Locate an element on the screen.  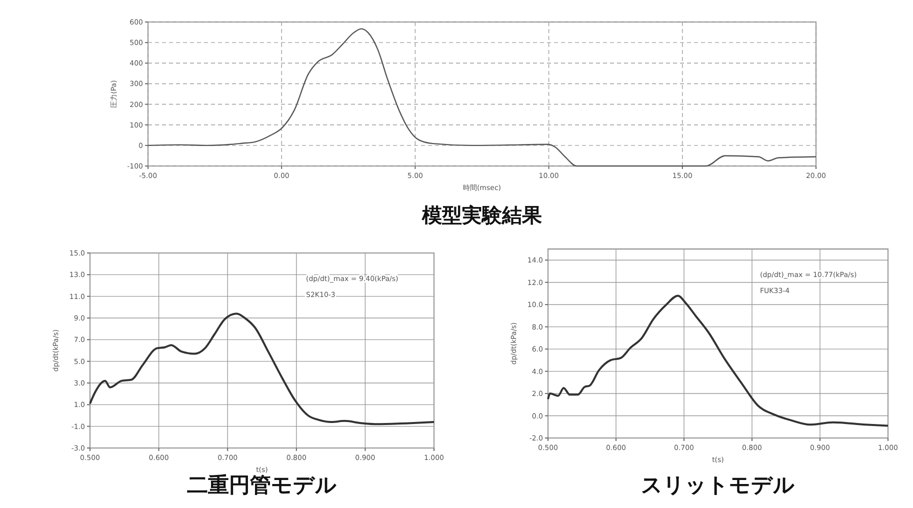
text: 模型実験結果 is located at coordinates (482, 215).